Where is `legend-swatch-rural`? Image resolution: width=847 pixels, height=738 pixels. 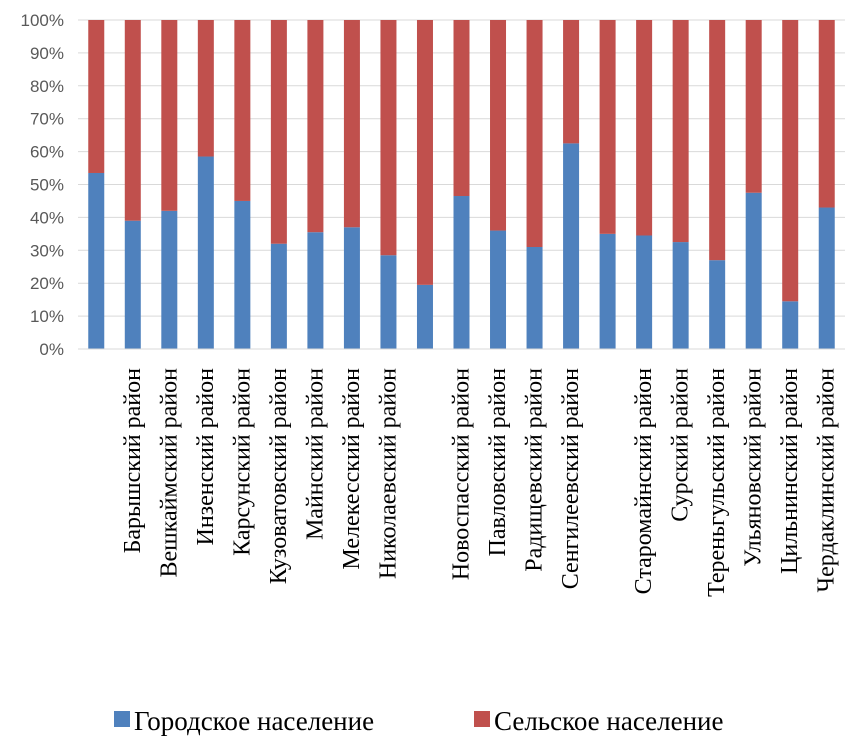 legend-swatch-rural is located at coordinates (482, 719).